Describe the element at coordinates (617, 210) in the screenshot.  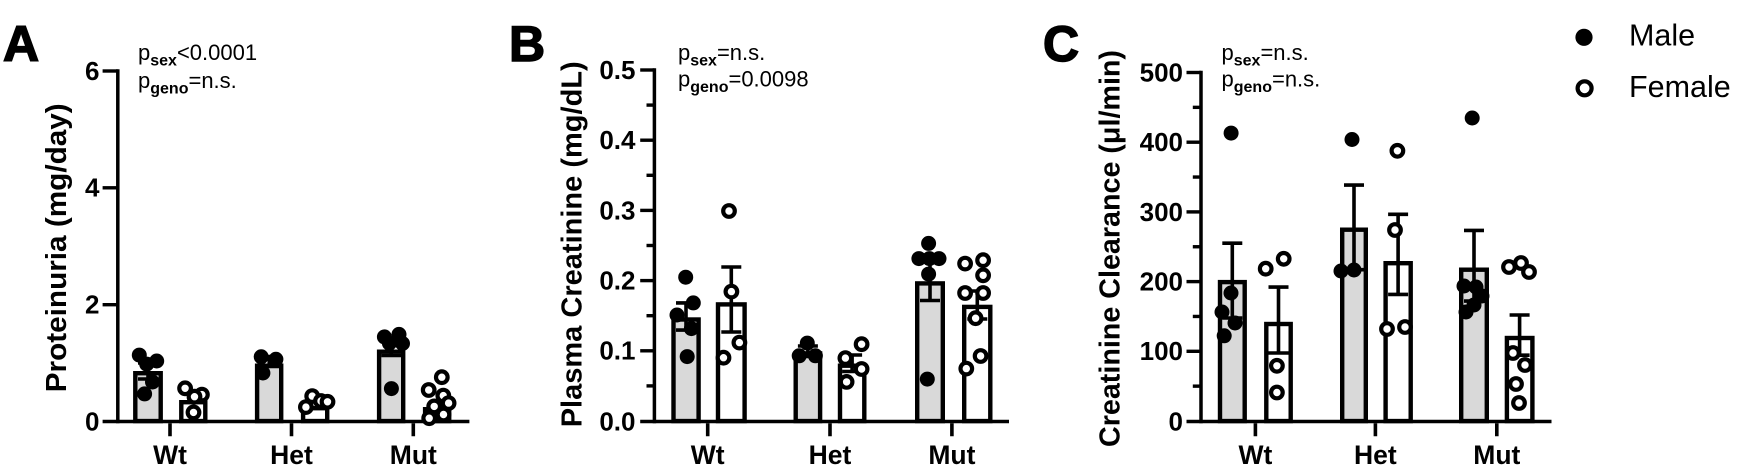
I see `svg-text: 0.3` at that location.